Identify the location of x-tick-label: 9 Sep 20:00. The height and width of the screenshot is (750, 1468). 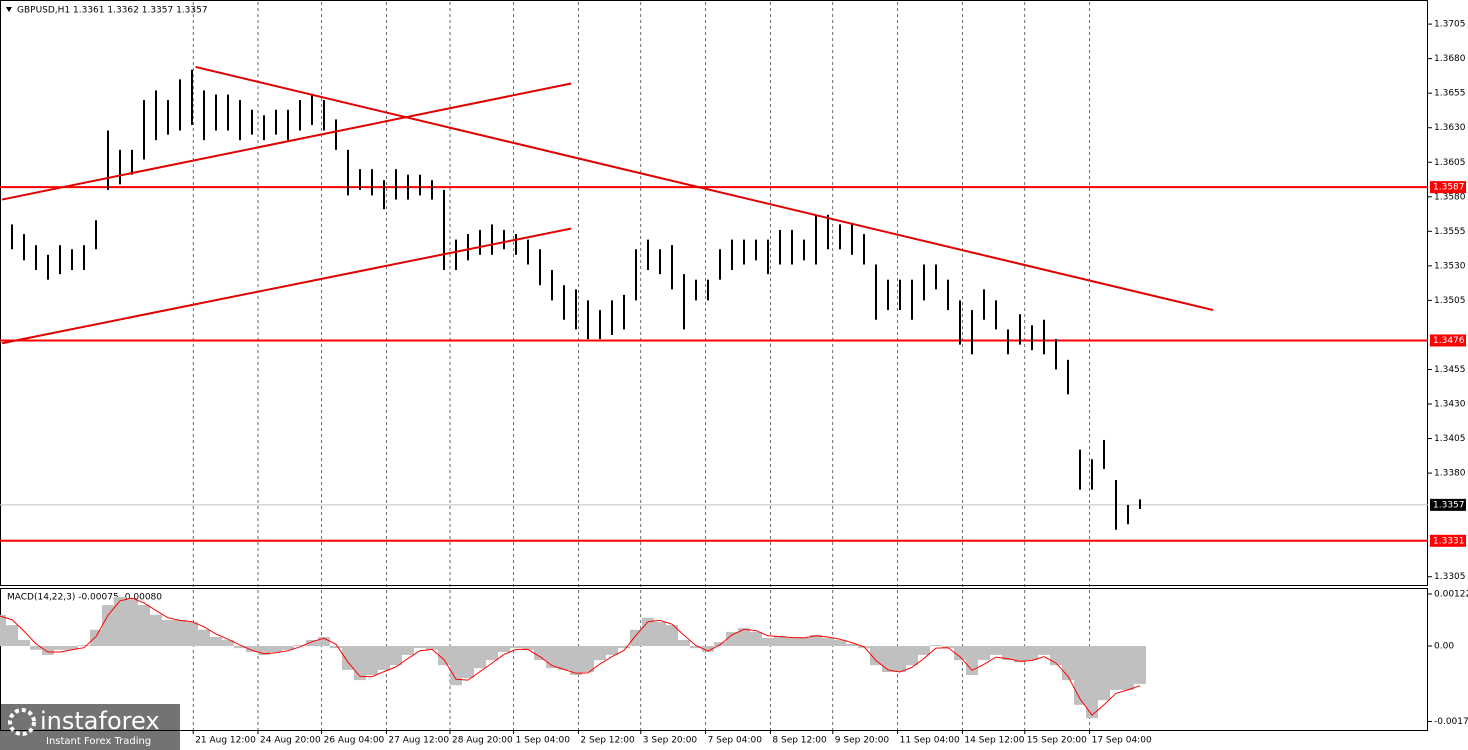
(862, 741).